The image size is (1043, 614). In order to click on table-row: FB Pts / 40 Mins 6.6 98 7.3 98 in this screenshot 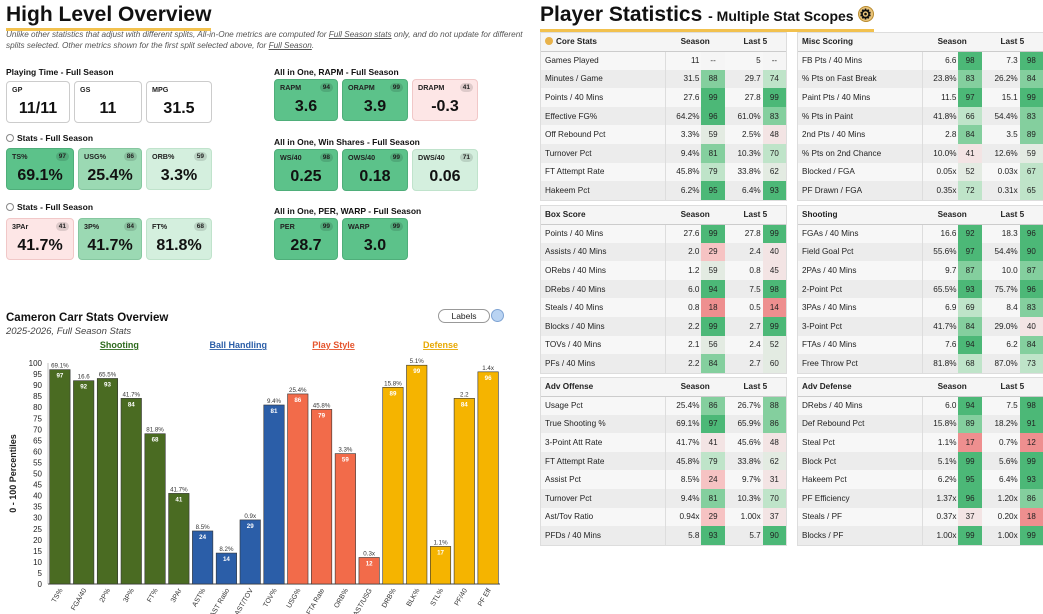, I will do `click(920, 60)`.